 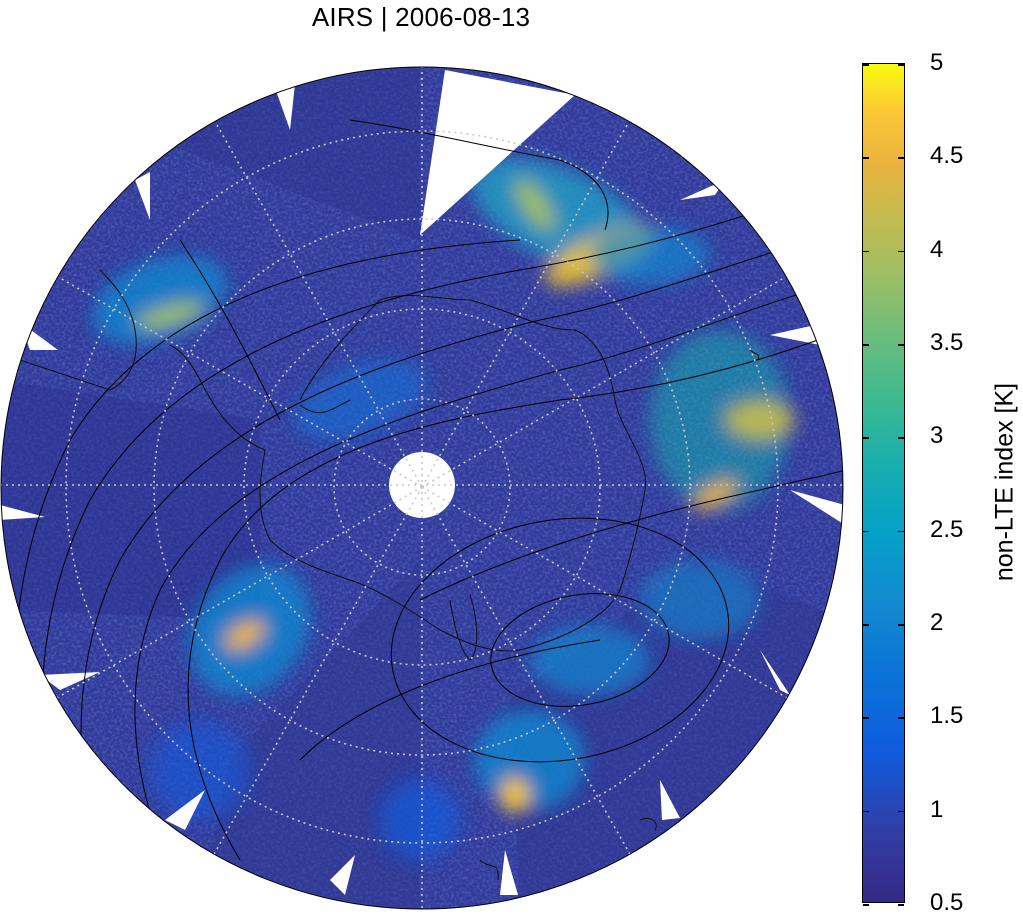 What do you see at coordinates (883, 484) in the screenshot?
I see `colorbar` at bounding box center [883, 484].